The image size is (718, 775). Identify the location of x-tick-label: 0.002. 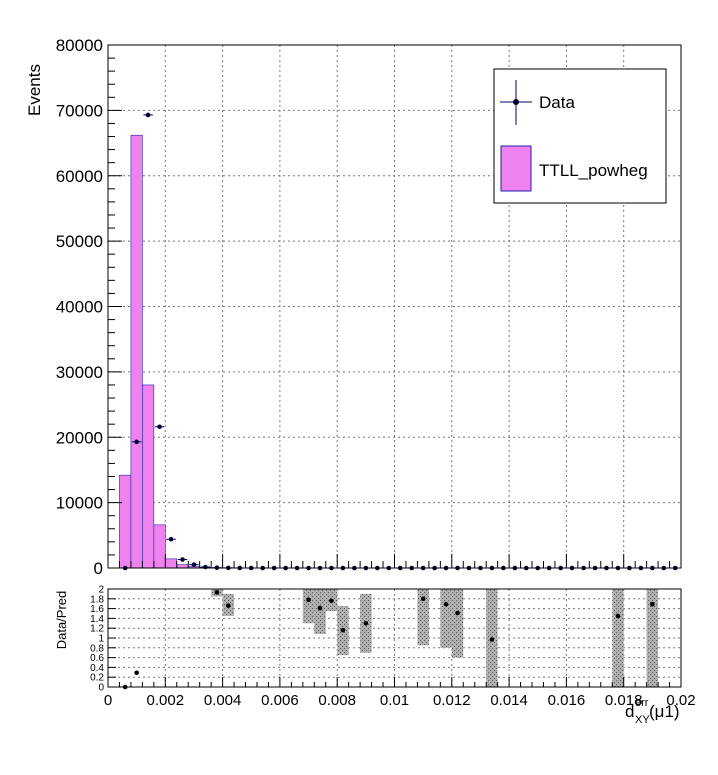
(166, 700).